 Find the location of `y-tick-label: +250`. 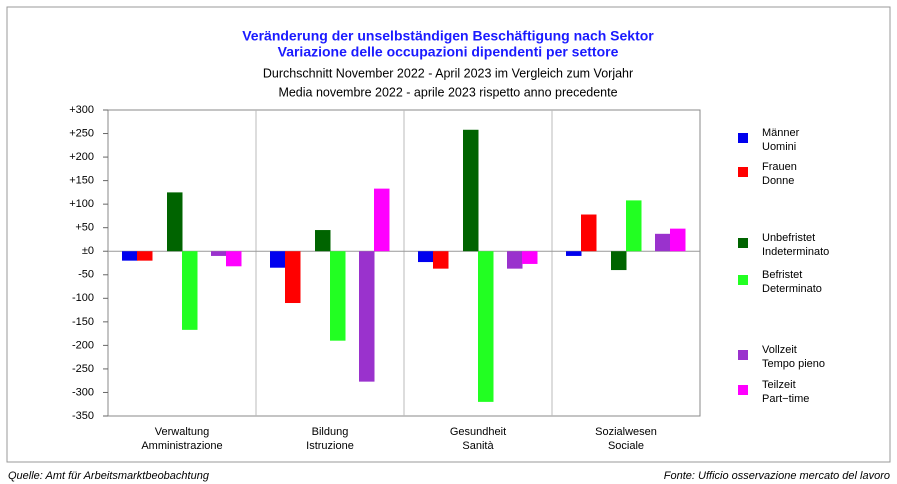

y-tick-label: +250 is located at coordinates (81, 133).